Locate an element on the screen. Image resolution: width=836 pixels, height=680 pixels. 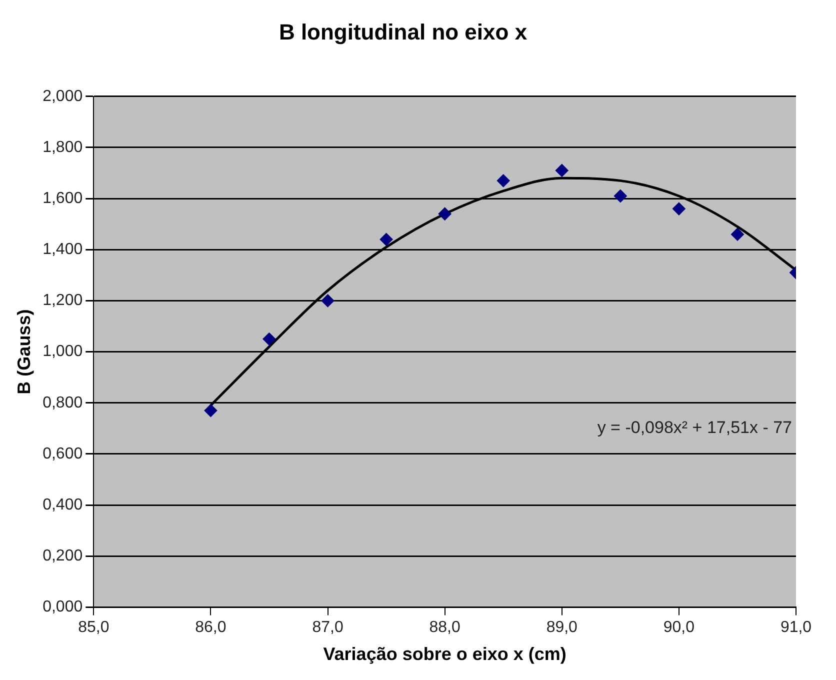
y-tick-label: 1,600 is located at coordinates (62, 198).